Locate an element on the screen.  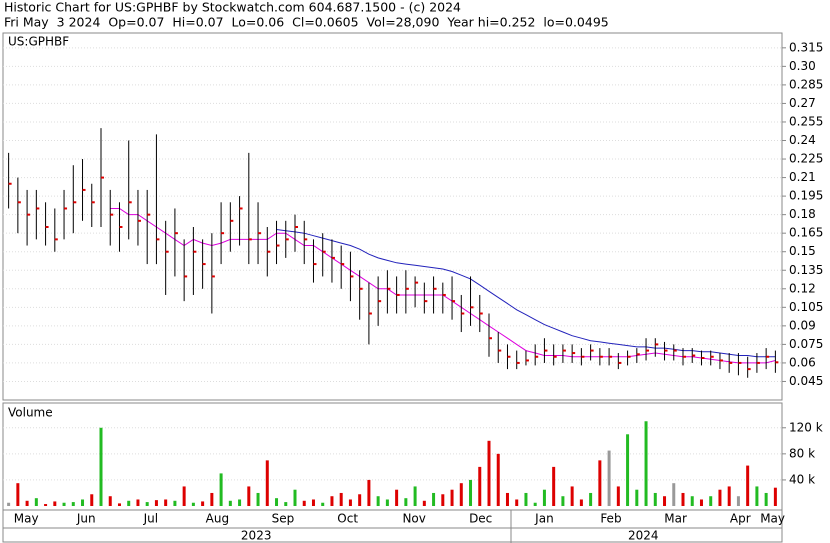
y-tick-label: 0.195 is located at coordinates (806, 196).